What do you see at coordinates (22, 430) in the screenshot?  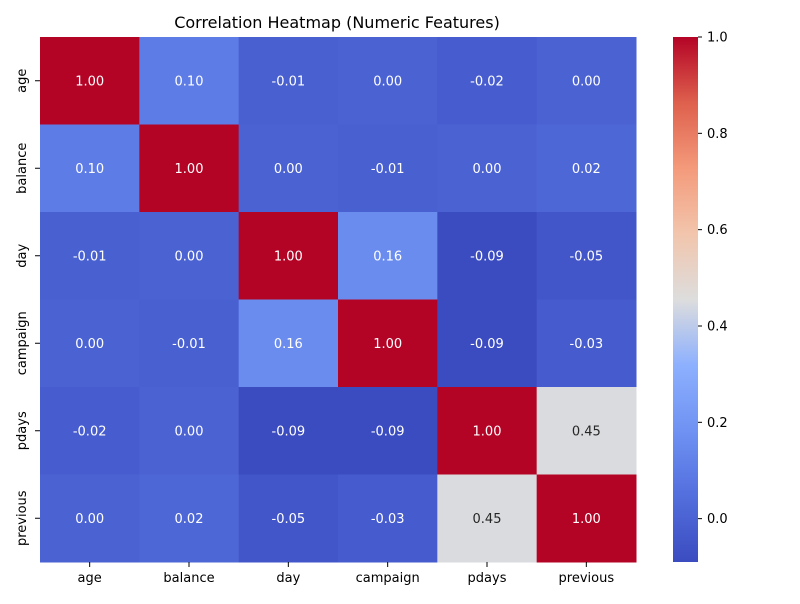 I see `y-axis-tick-label: pdays` at bounding box center [22, 430].